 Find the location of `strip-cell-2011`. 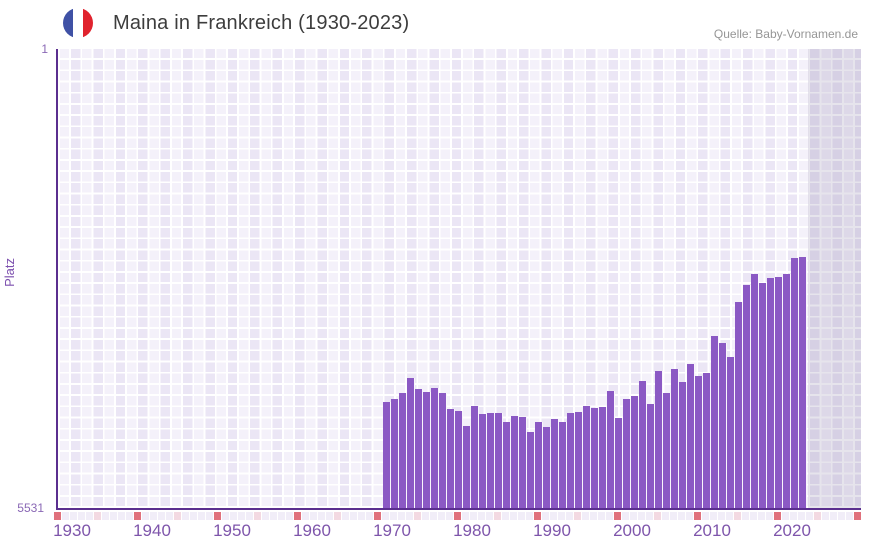

strip-cell-2011 is located at coordinates (705, 516).